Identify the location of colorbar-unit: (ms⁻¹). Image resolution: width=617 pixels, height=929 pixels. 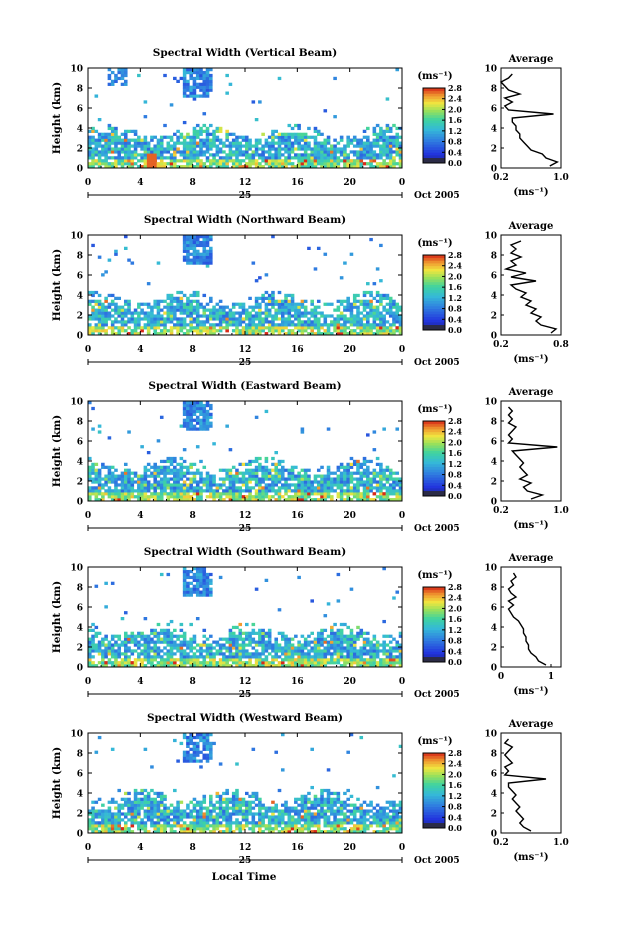
(434, 243).